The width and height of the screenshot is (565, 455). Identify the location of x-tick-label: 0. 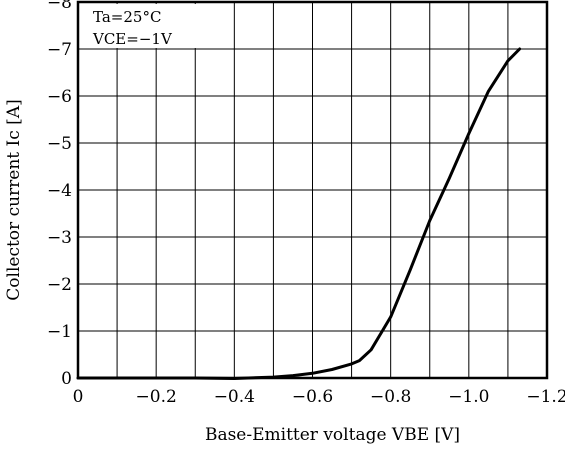
(78, 397).